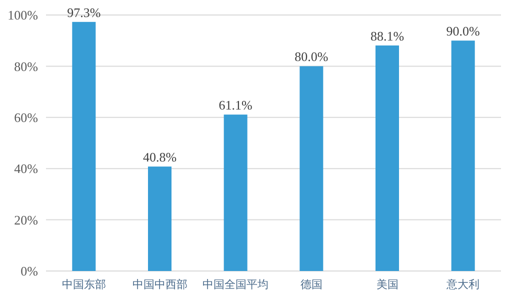  I want to click on x-tick-label: 中国全国平均, so click(235, 284).